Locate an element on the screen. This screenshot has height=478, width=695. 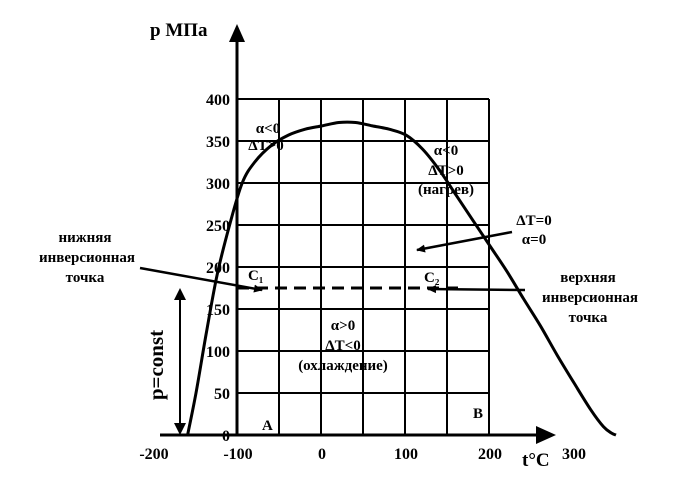
curve-label-annotation: ΔT=0 α=0 is located at coordinates (533, 230).